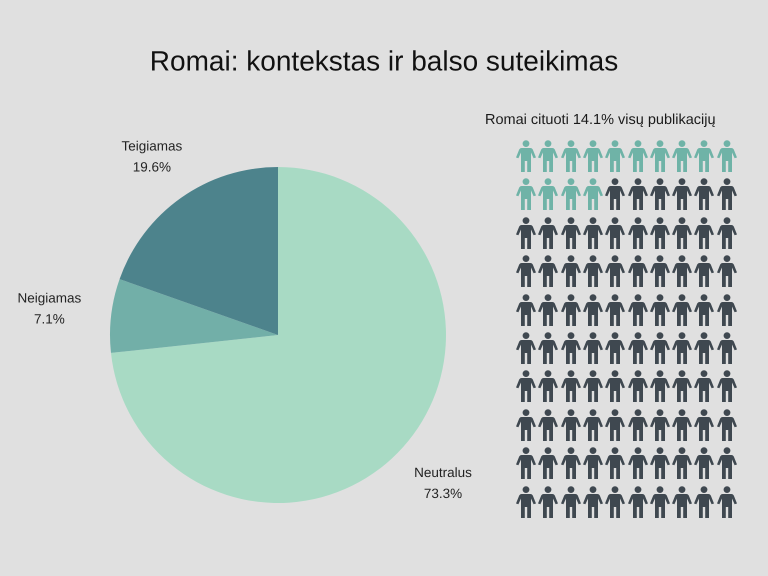 This screenshot has height=576, width=768. I want to click on slice-label: Neigiamas, so click(50, 298).